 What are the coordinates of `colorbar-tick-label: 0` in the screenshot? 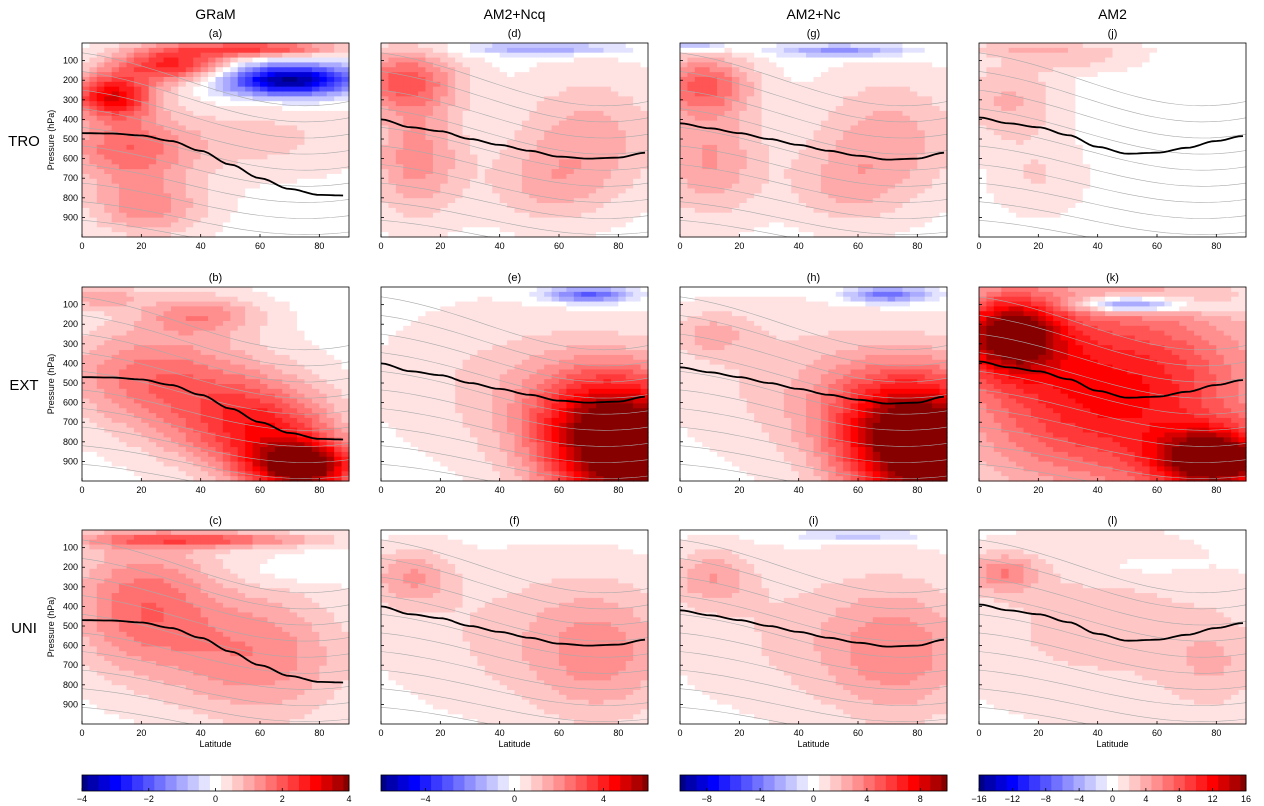 It's located at (813, 799).